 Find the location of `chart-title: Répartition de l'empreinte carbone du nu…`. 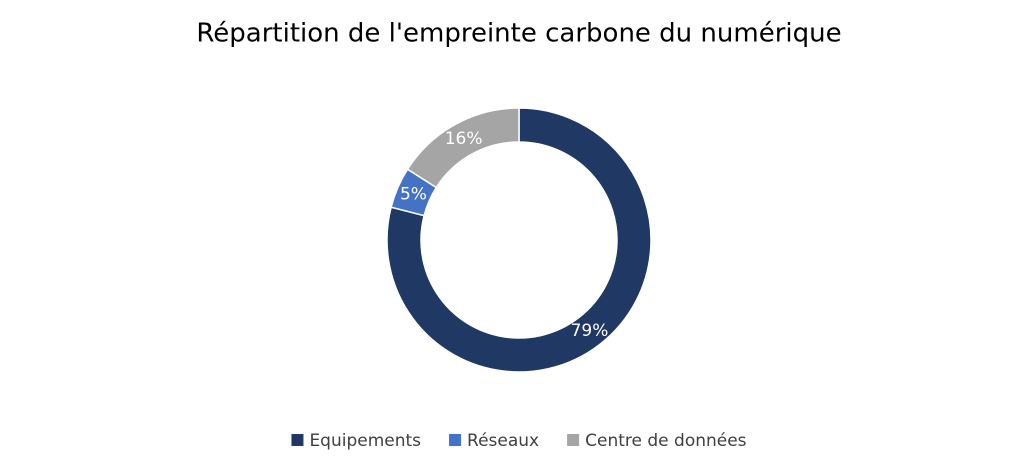

chart-title: Répartition de l'empreinte carbone du nu… is located at coordinates (518, 34).